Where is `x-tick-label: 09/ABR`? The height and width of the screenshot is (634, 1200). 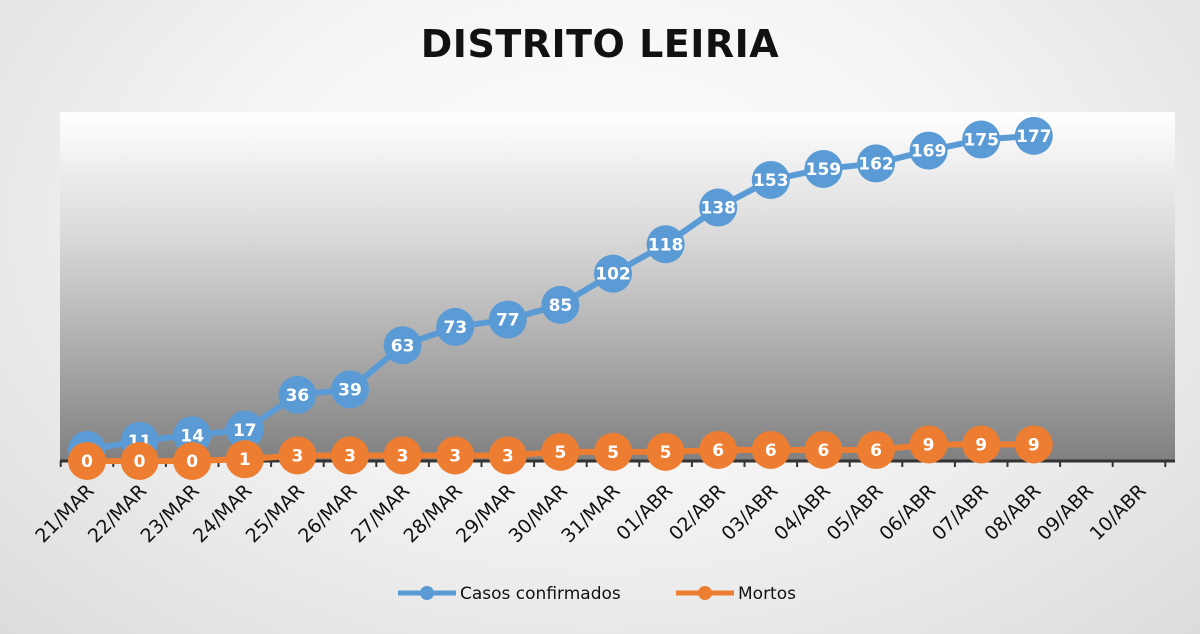
x-tick-label: 09/ABR is located at coordinates (1065, 512).